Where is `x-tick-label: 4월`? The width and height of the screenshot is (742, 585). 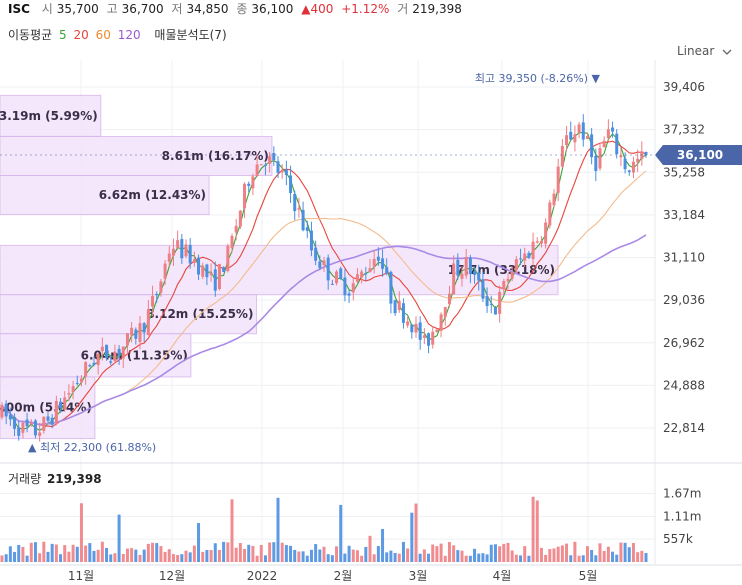
x-tick-label: 4월 is located at coordinates (502, 576).